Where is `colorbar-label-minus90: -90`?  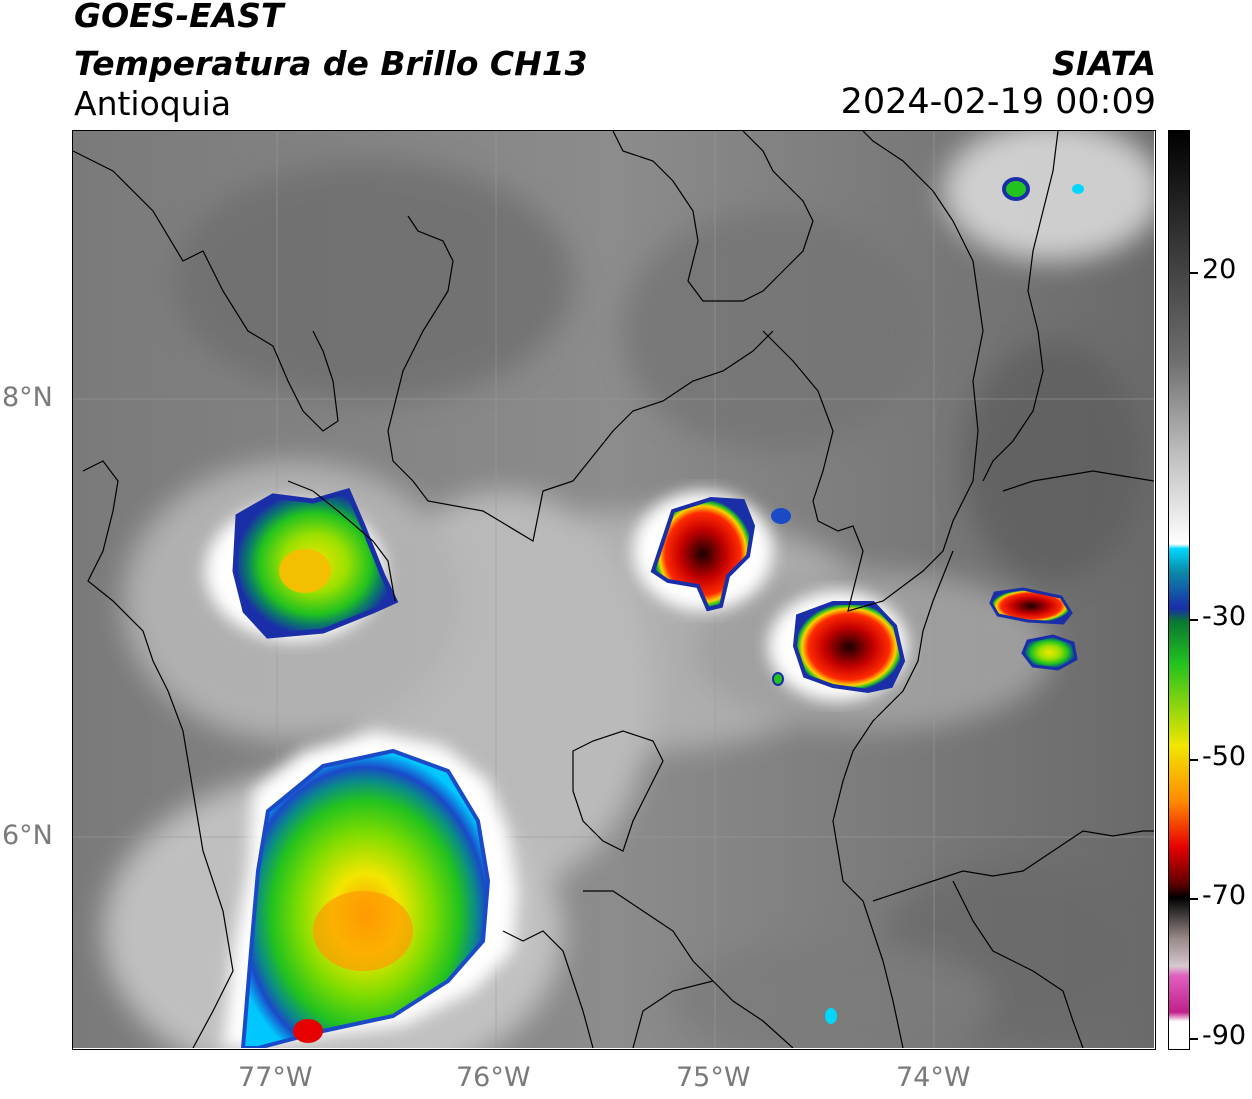 colorbar-label-minus90: -90 is located at coordinates (1224, 1035).